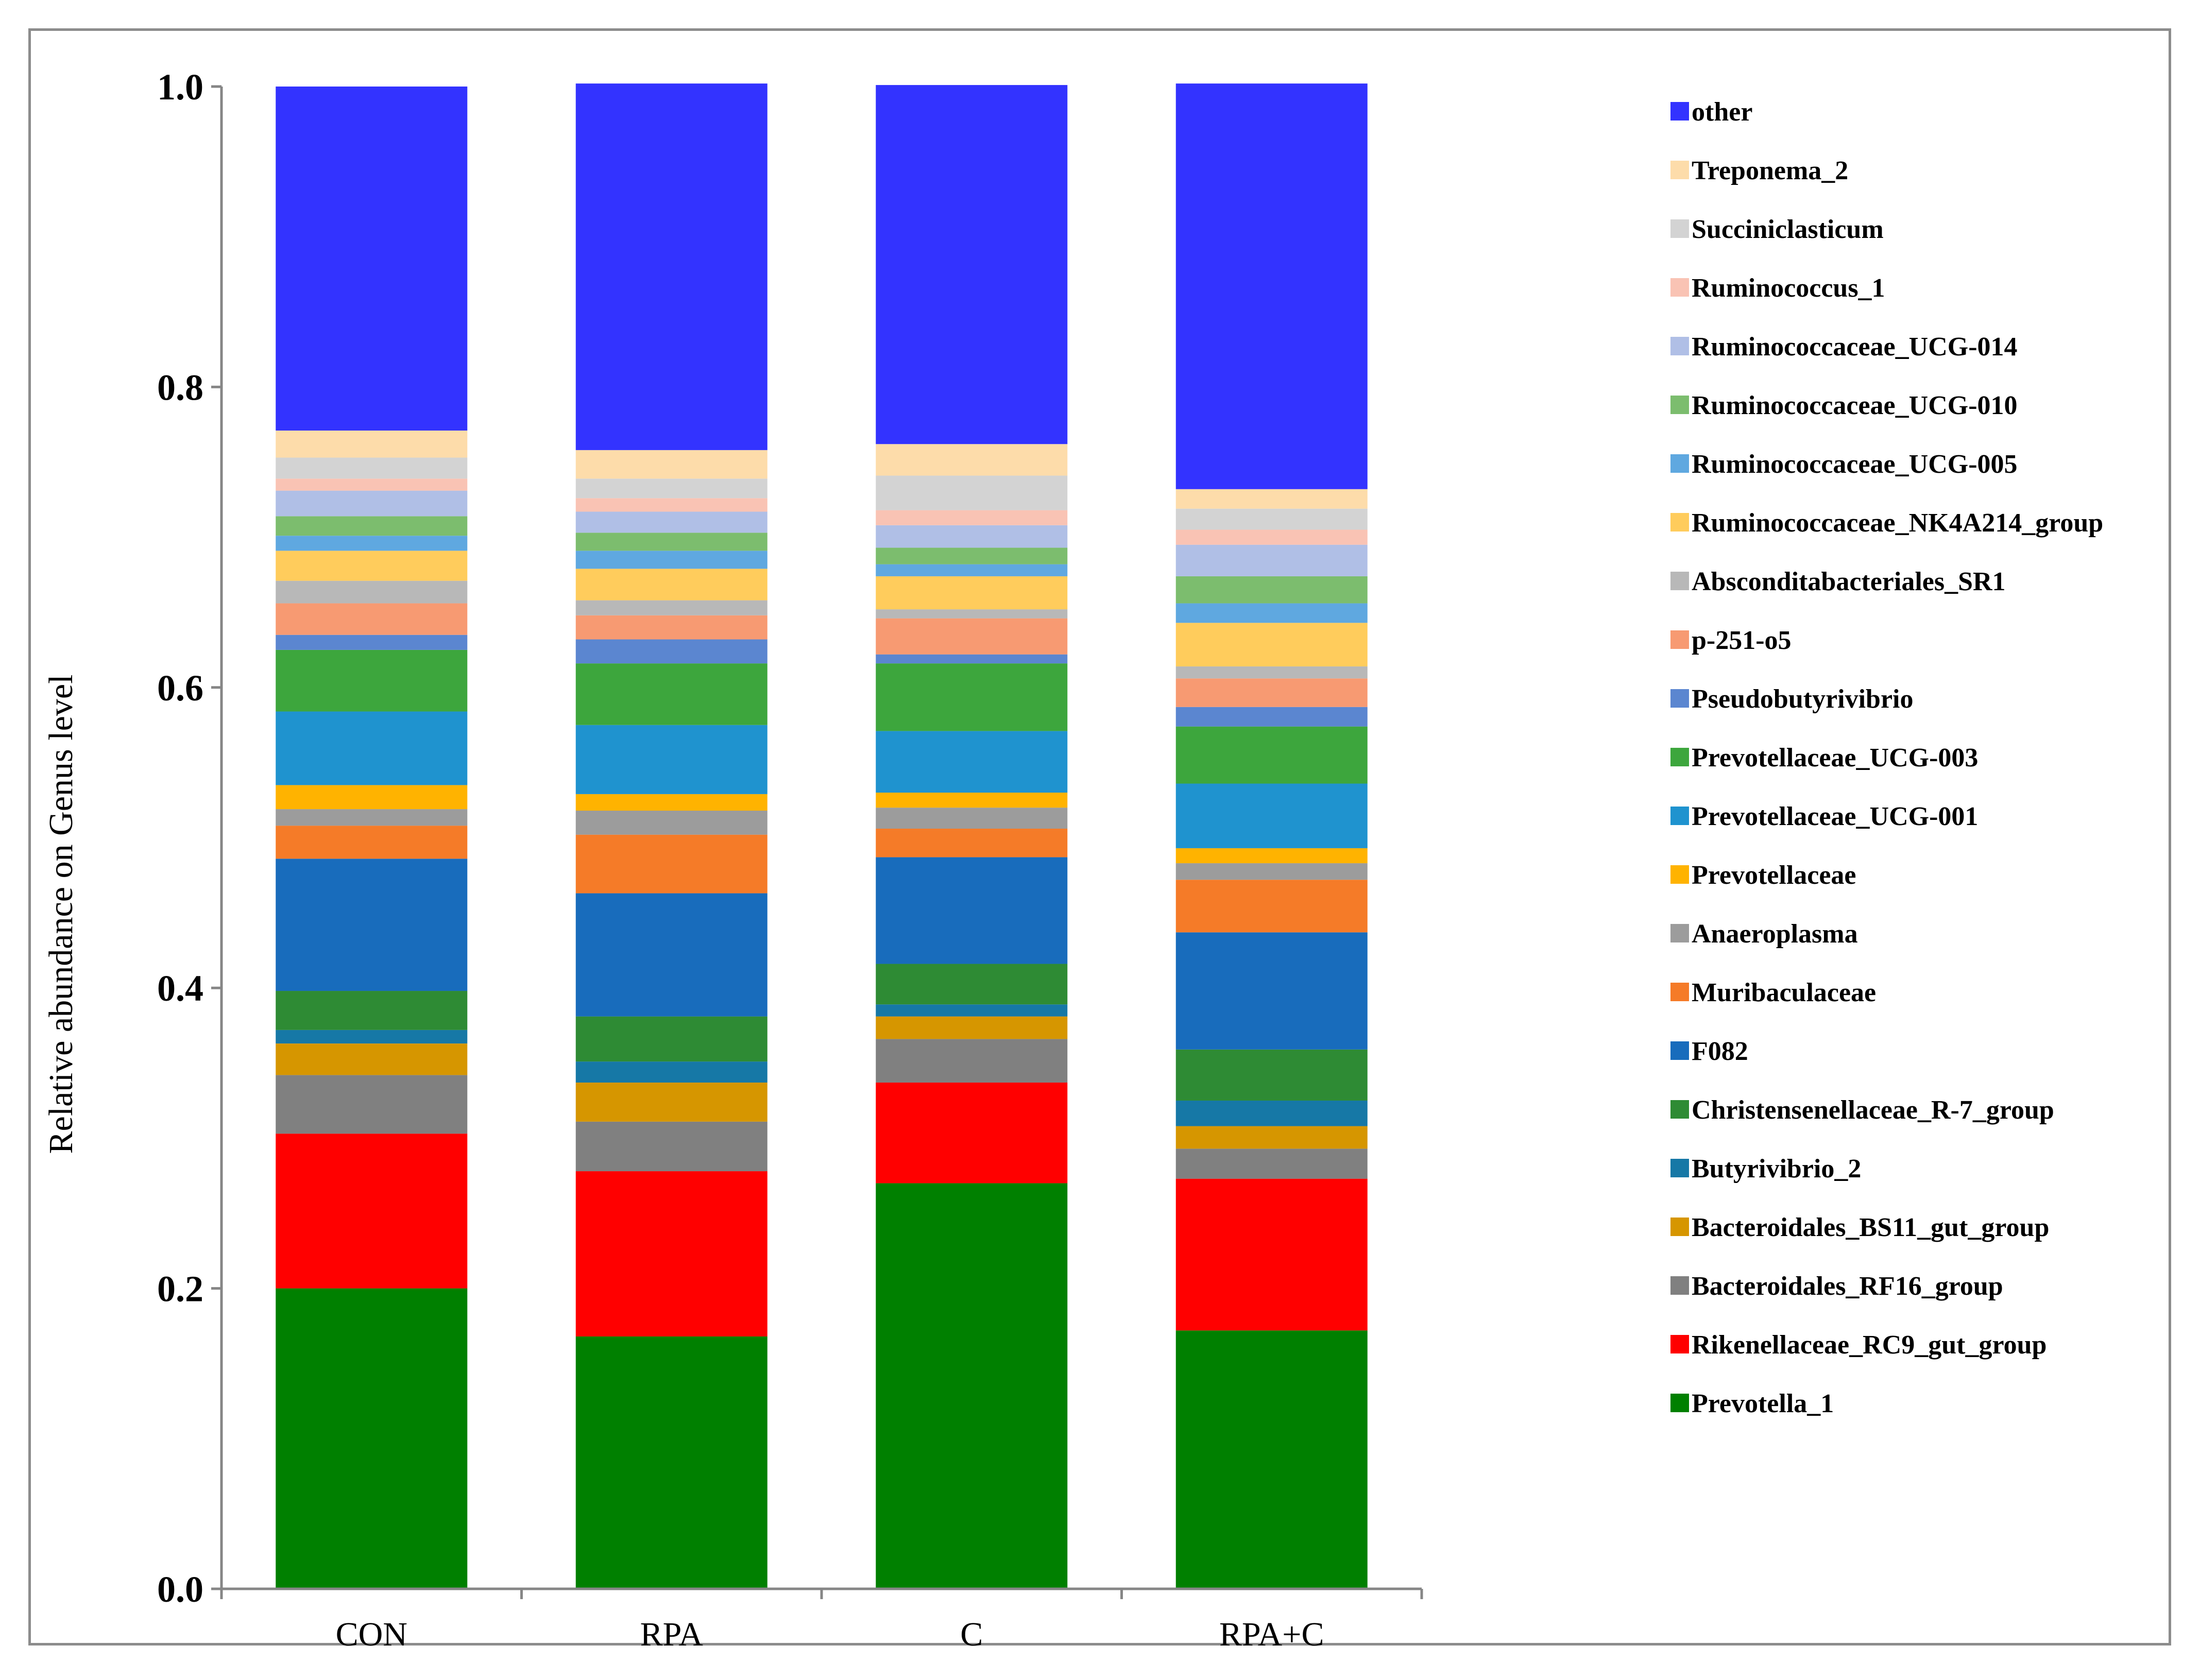 The height and width of the screenshot is (1680, 2200). I want to click on bar-segment-rpa-c-absconditabacteriales-sr1, so click(1272, 672).